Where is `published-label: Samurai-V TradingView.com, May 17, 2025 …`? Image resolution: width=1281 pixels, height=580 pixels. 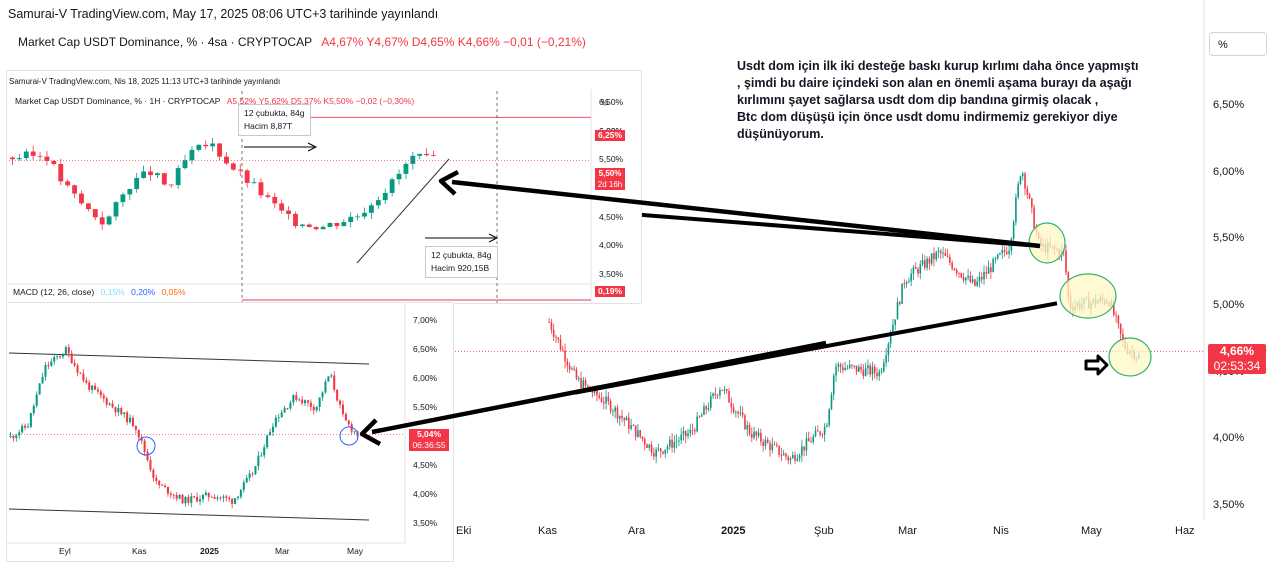
published-label: Samurai-V TradingView.com, May 17, 2025 … is located at coordinates (223, 14).